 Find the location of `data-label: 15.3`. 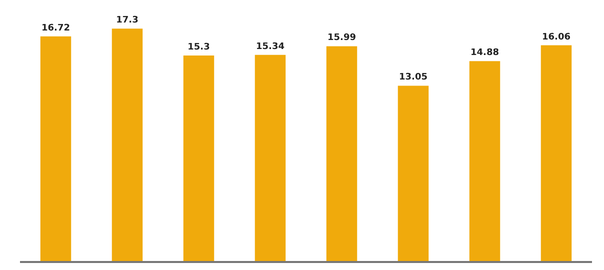

data-label: 15.3 is located at coordinates (199, 47).